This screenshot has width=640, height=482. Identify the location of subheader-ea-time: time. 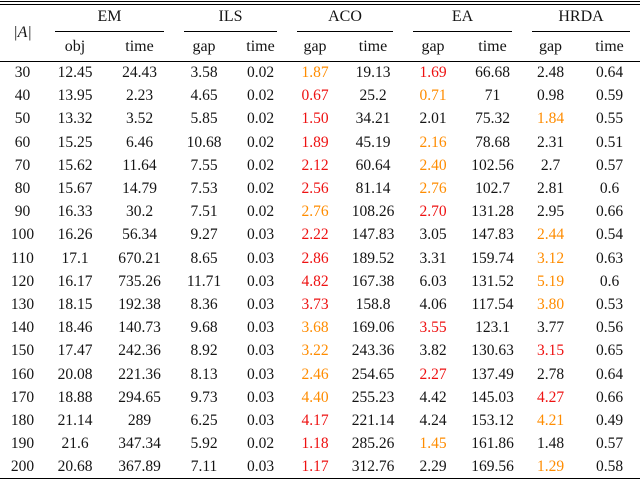
(493, 47).